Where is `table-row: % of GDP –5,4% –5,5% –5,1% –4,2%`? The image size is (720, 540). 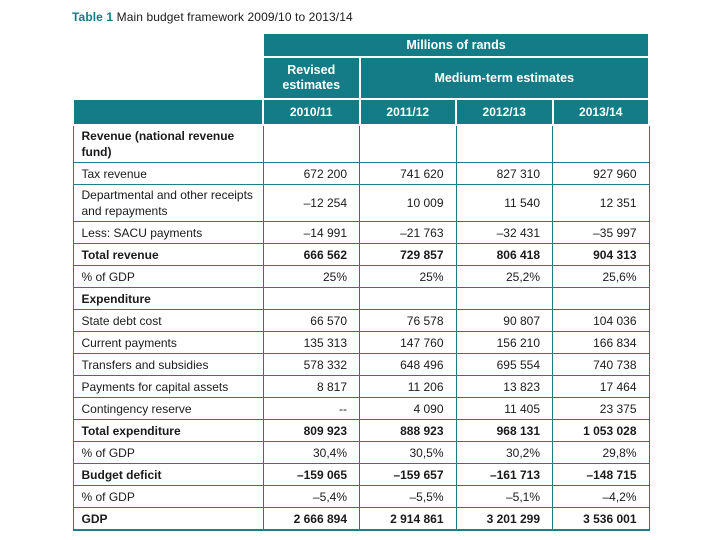
table-row: % of GDP –5,4% –5,5% –5,1% –4,2% is located at coordinates (361, 496).